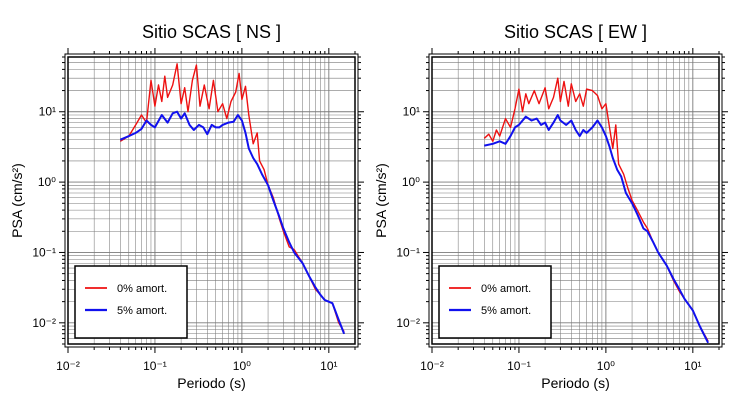 This screenshot has width=730, height=405. Describe the element at coordinates (575, 32) in the screenshot. I see `chart-title: Sitio SCAS [ EW ]` at that location.